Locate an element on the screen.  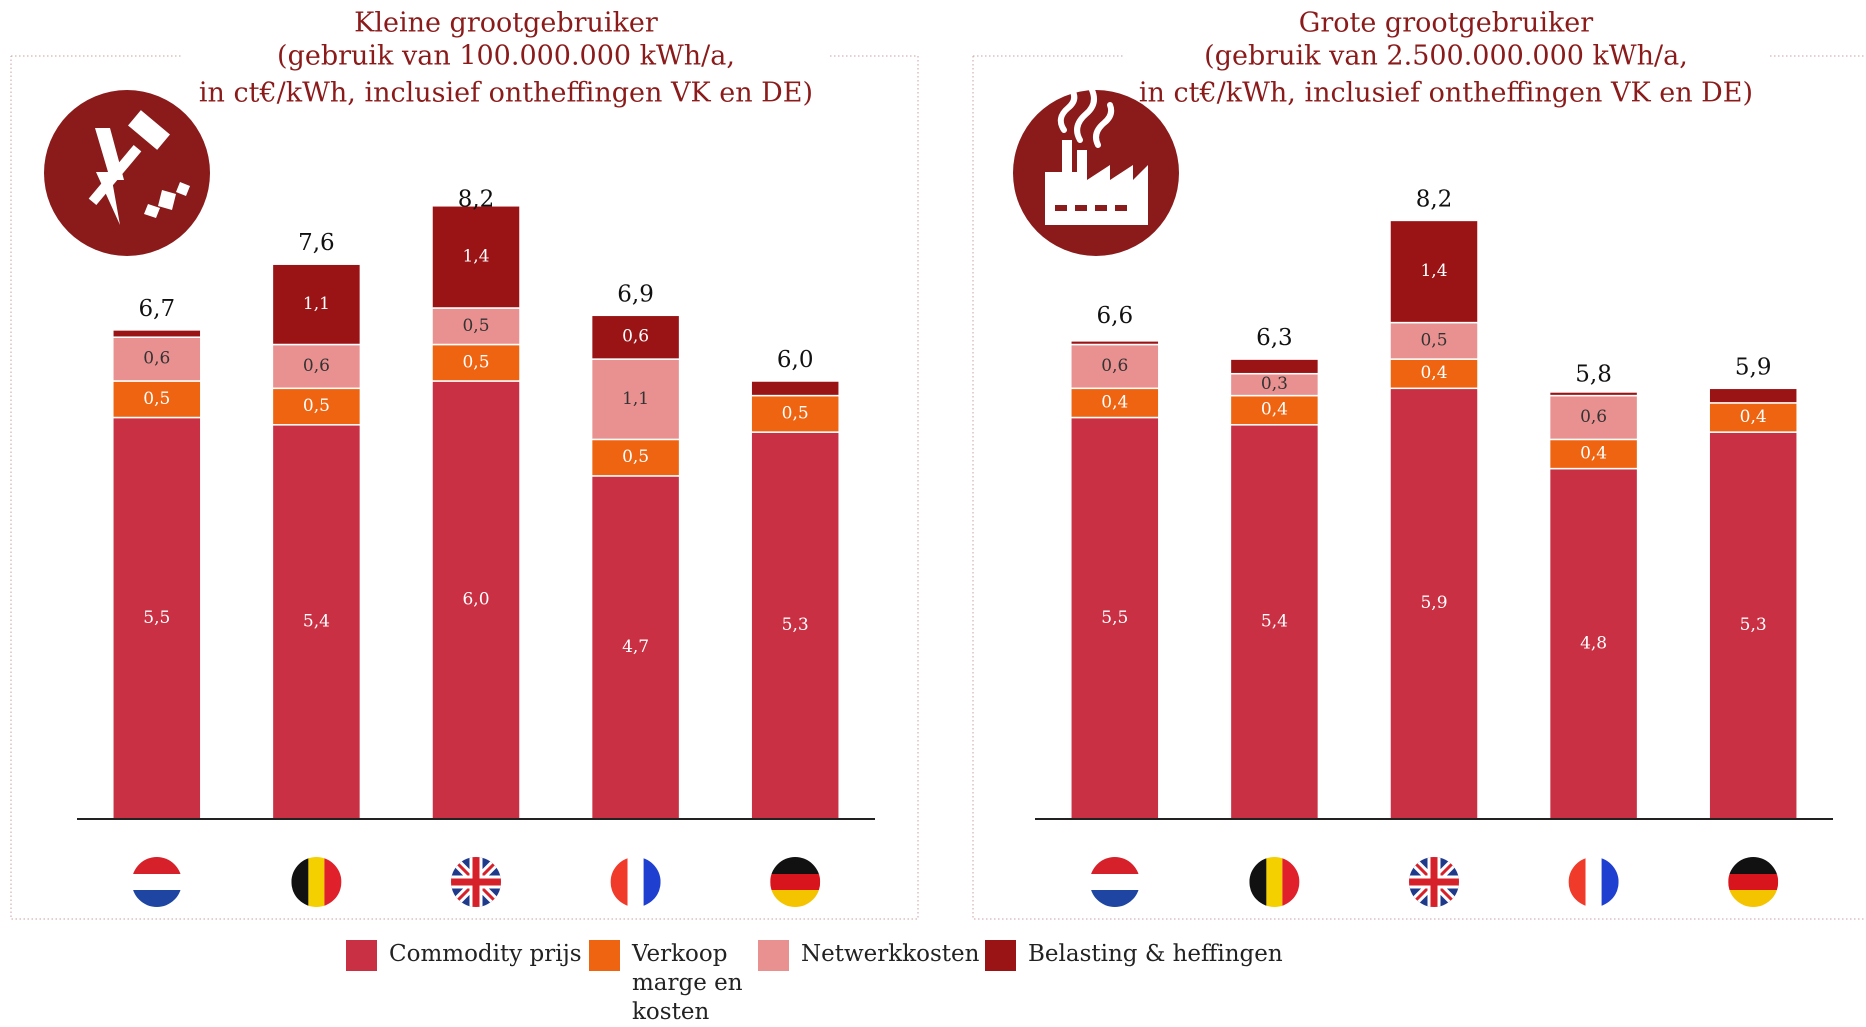
total-label: 8,2 is located at coordinates (1434, 199).